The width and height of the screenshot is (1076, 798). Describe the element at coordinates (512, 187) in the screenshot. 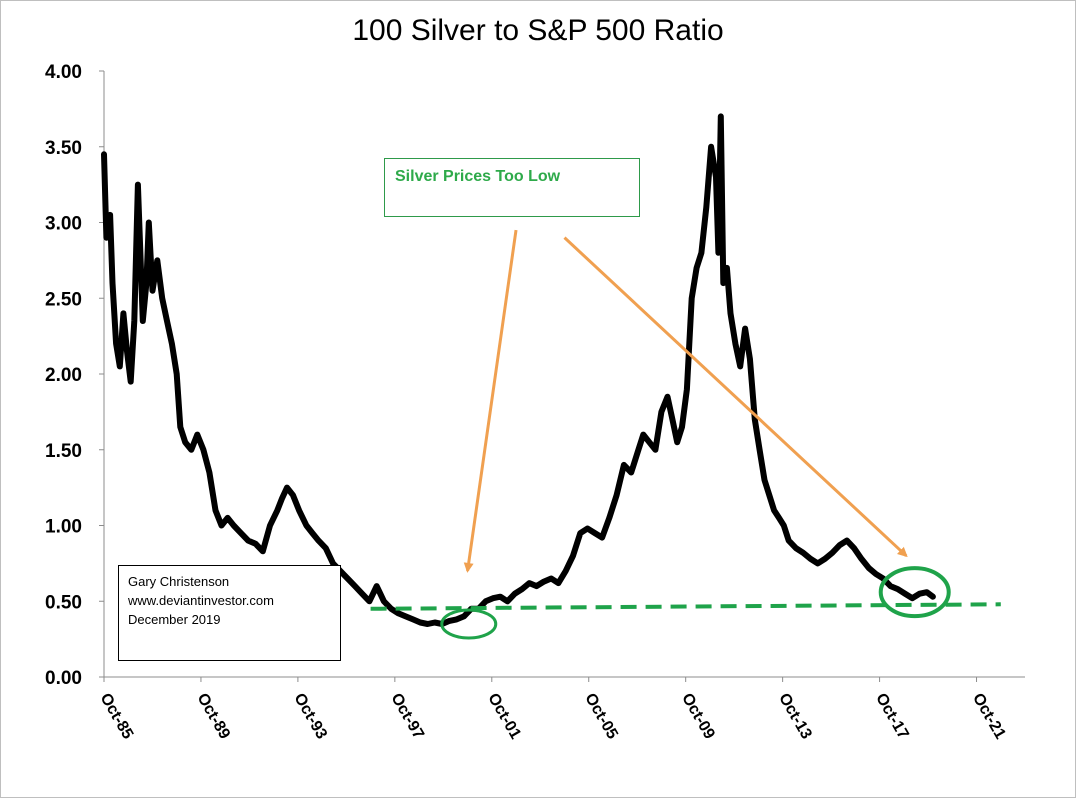

I see `callout-box: Silver Prices Too Low` at that location.